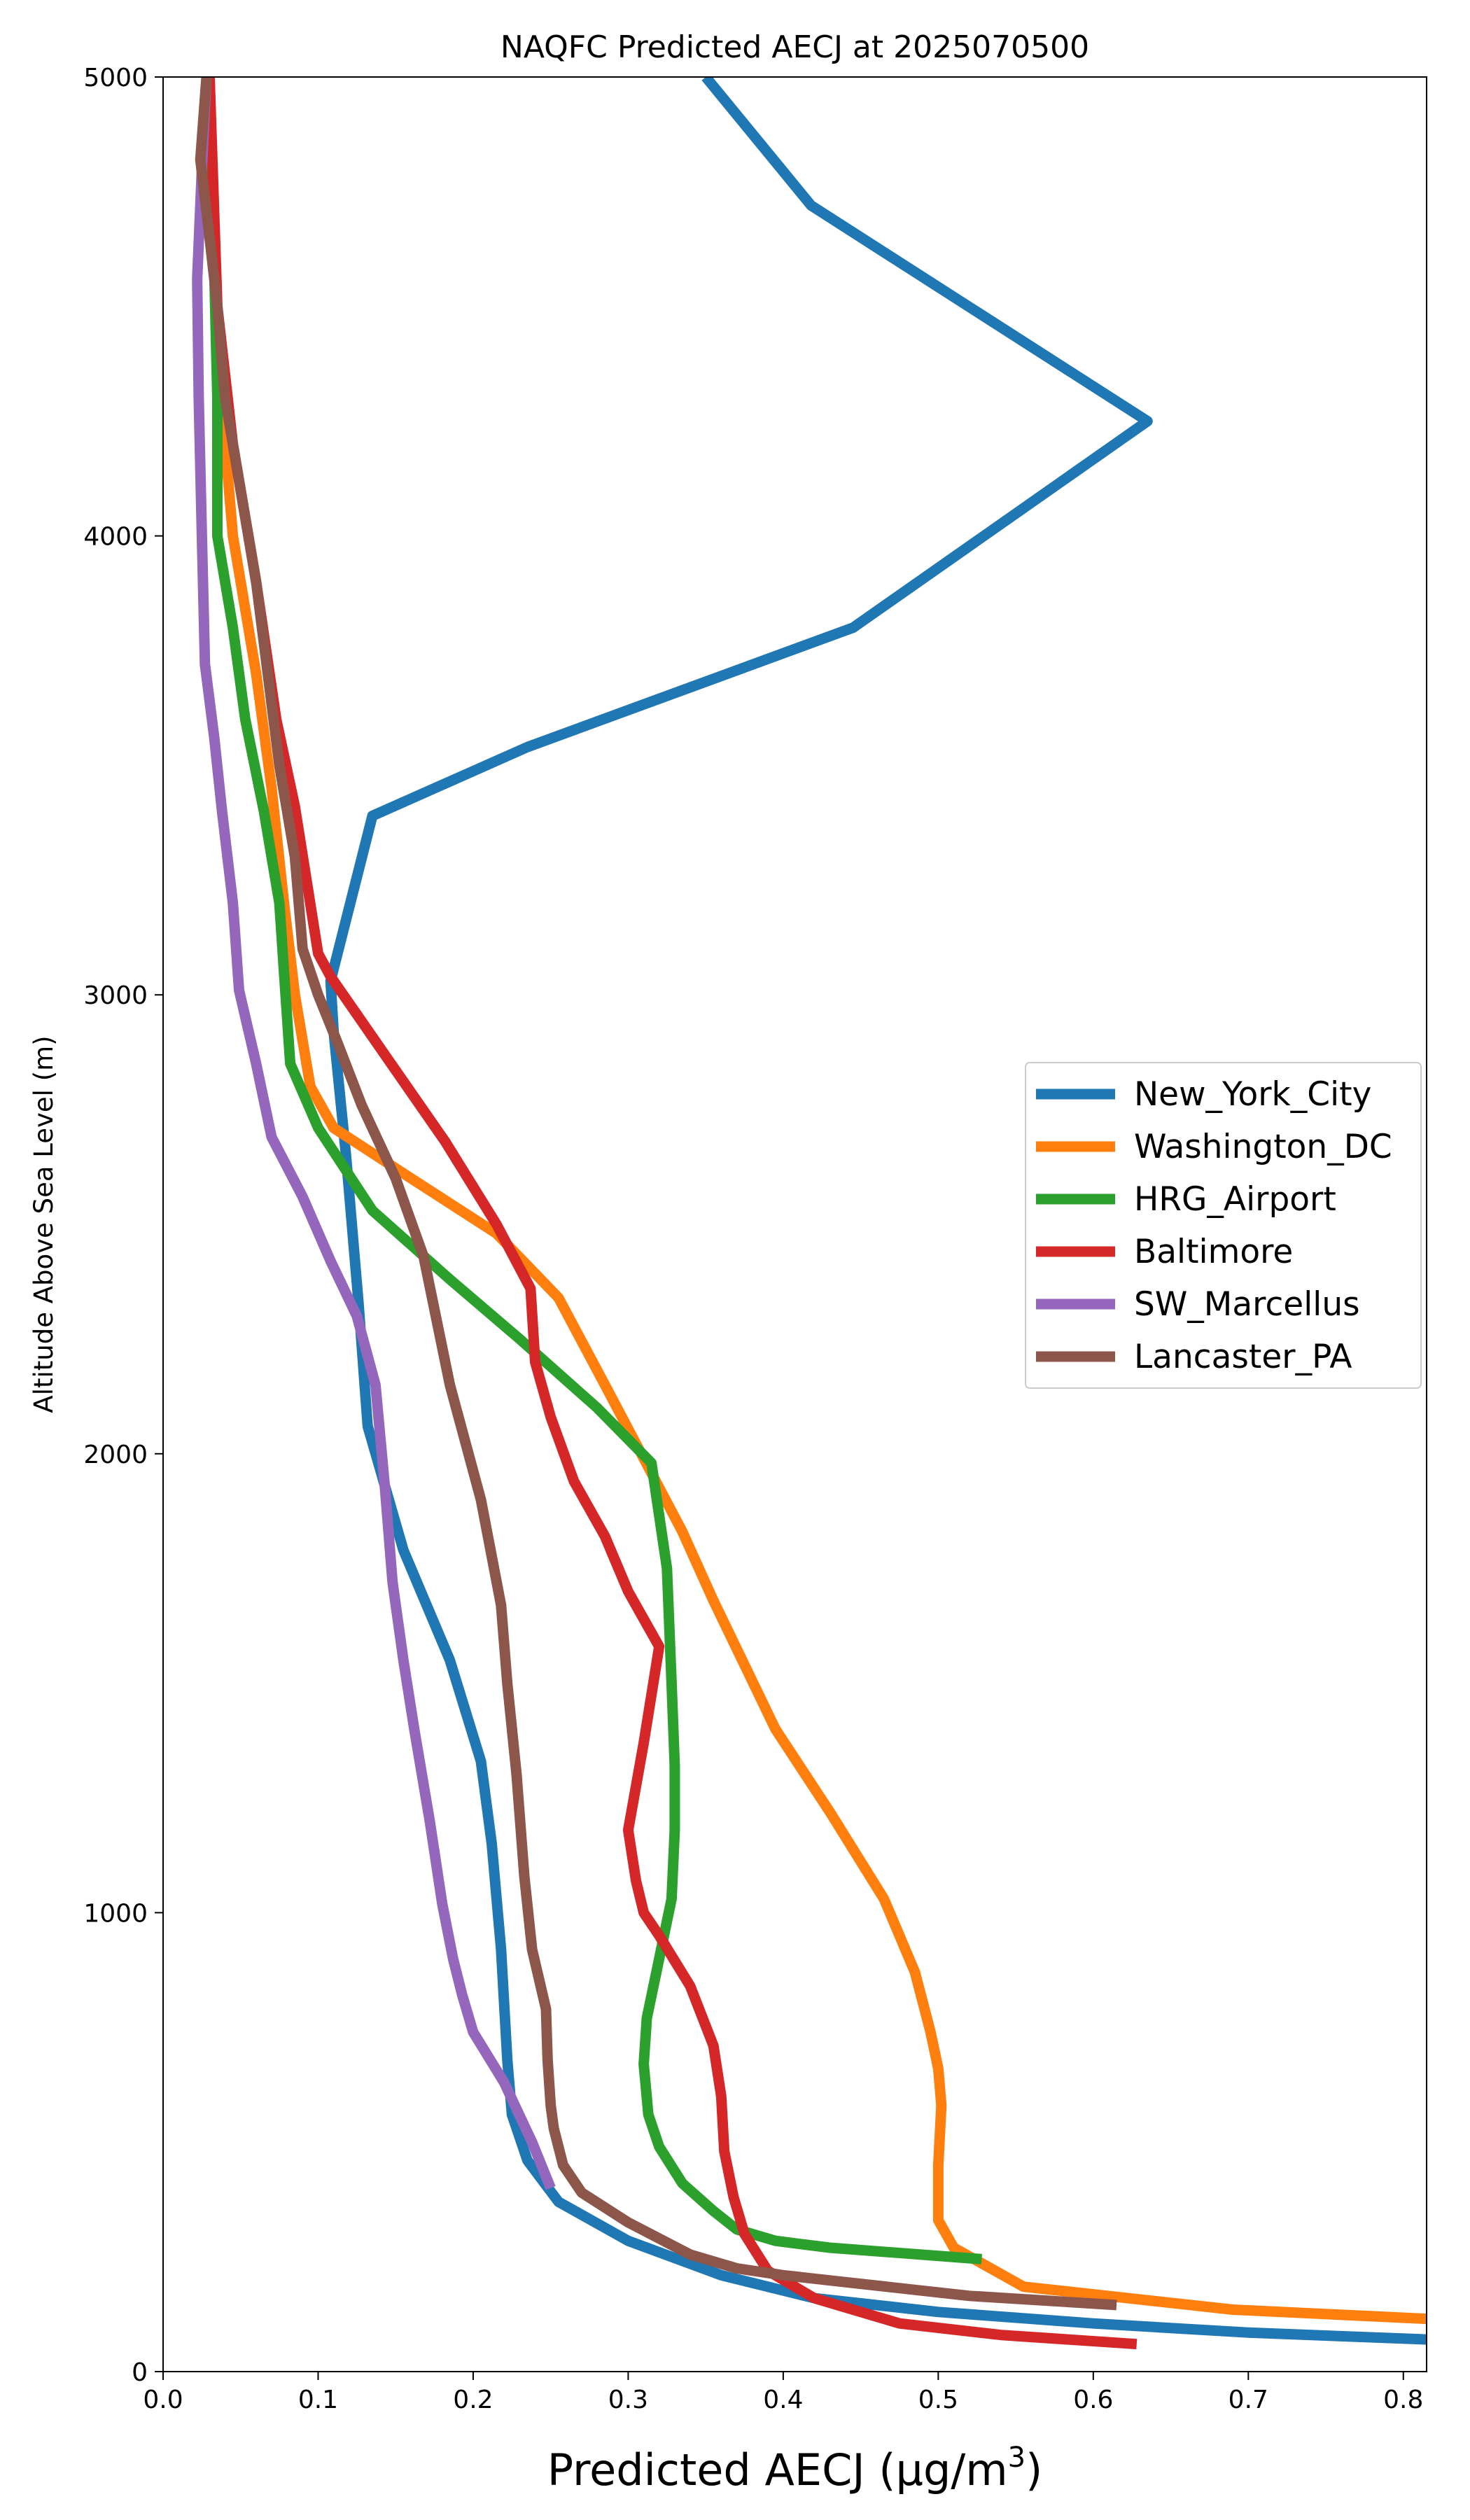 The image size is (1470, 2520). I want to click on x-tick-label: 0.4, so click(783, 2400).